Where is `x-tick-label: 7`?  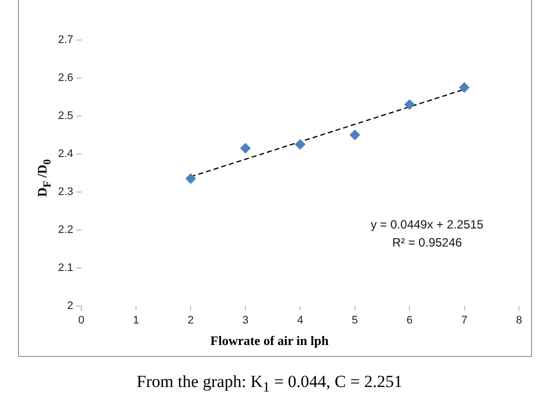 x-tick-label: 7 is located at coordinates (464, 320).